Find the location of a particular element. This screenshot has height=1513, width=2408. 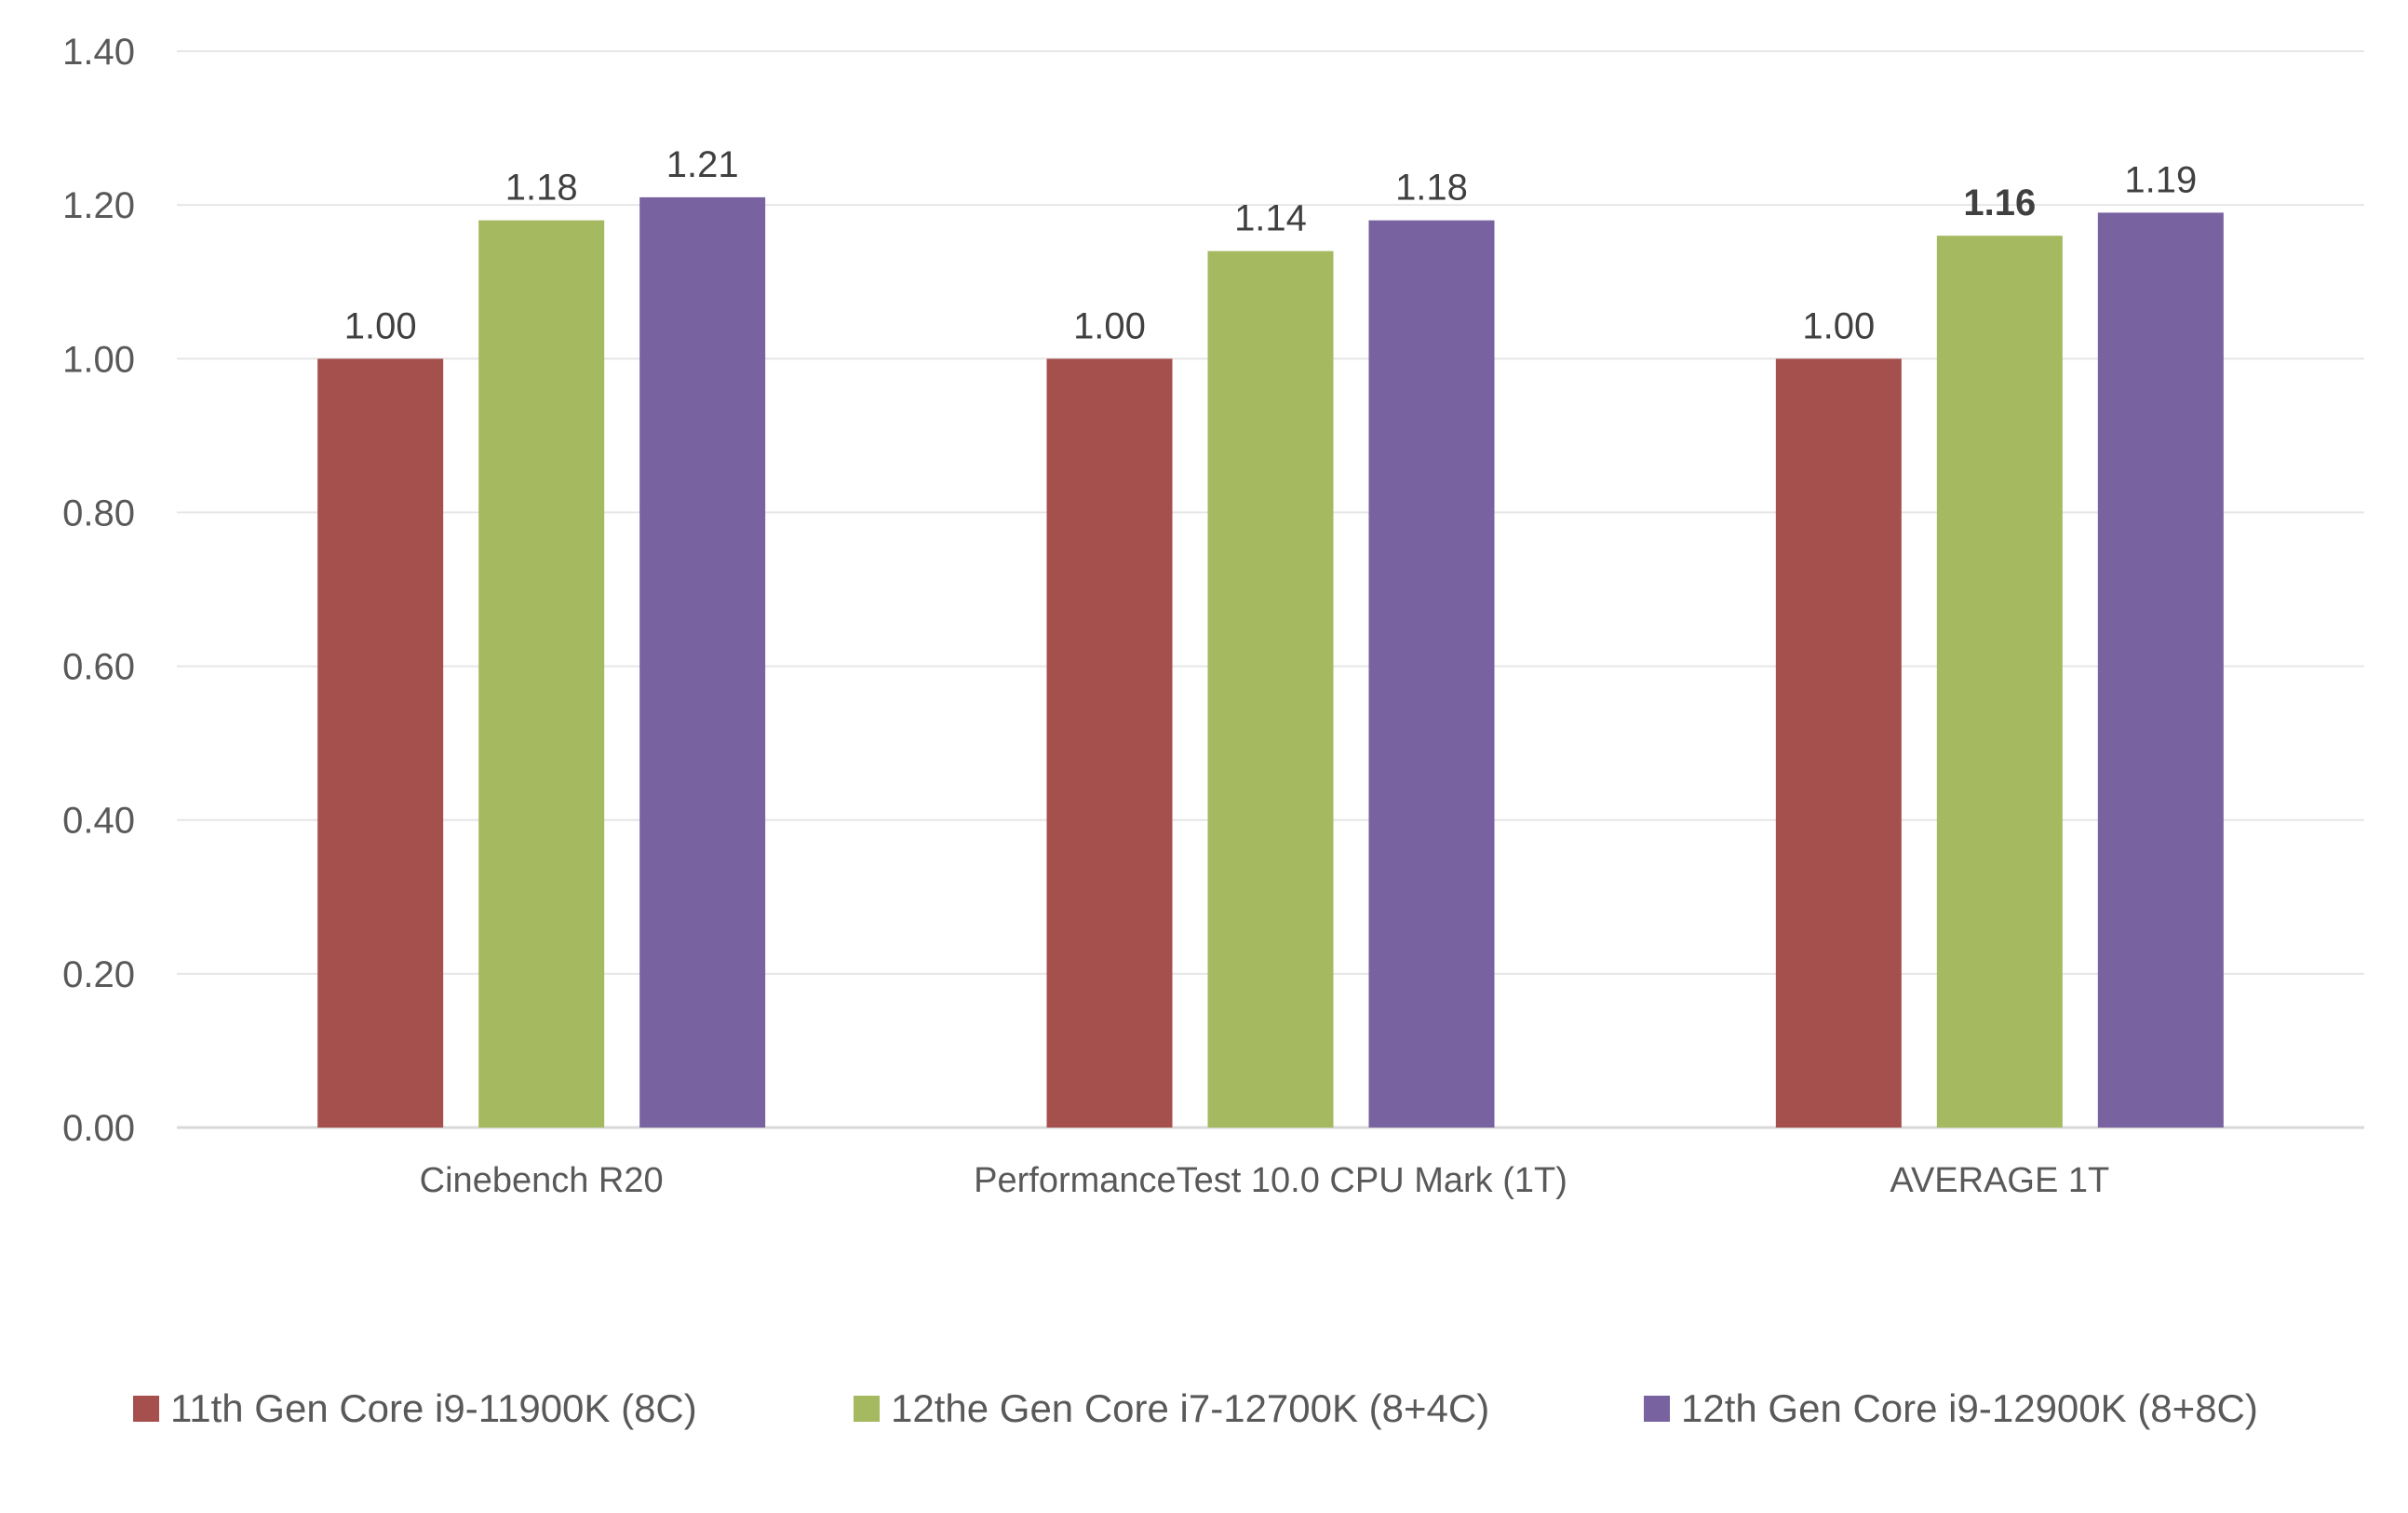

y-tick-label: 1.40 is located at coordinates (98, 52).